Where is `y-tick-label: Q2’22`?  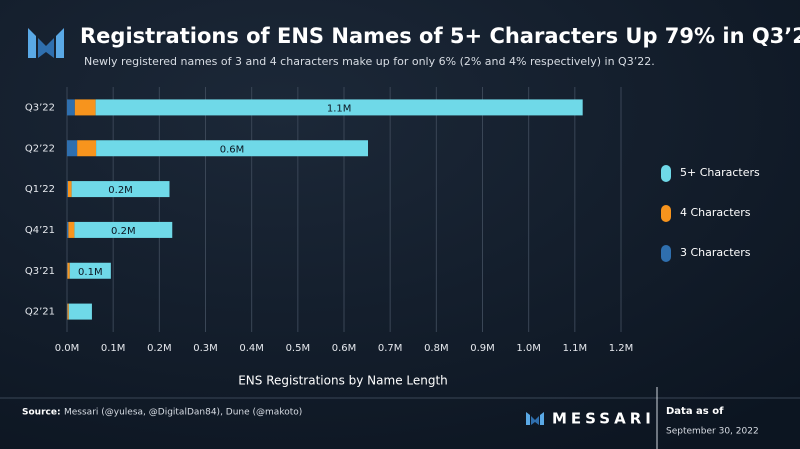 y-tick-label: Q2’22 is located at coordinates (40, 148).